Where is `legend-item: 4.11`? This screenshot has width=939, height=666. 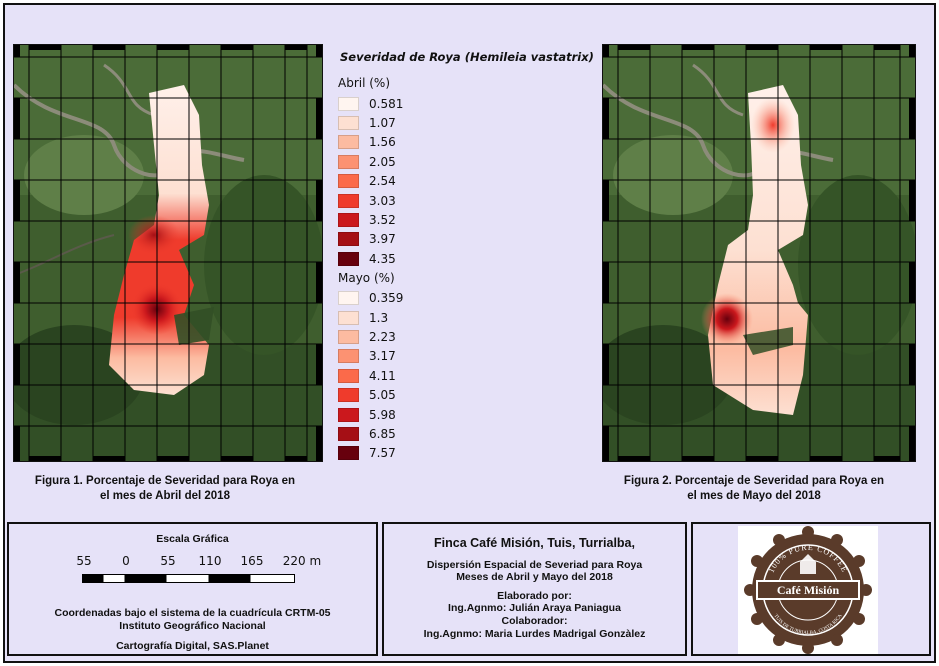 legend-item: 4.11 is located at coordinates (466, 375).